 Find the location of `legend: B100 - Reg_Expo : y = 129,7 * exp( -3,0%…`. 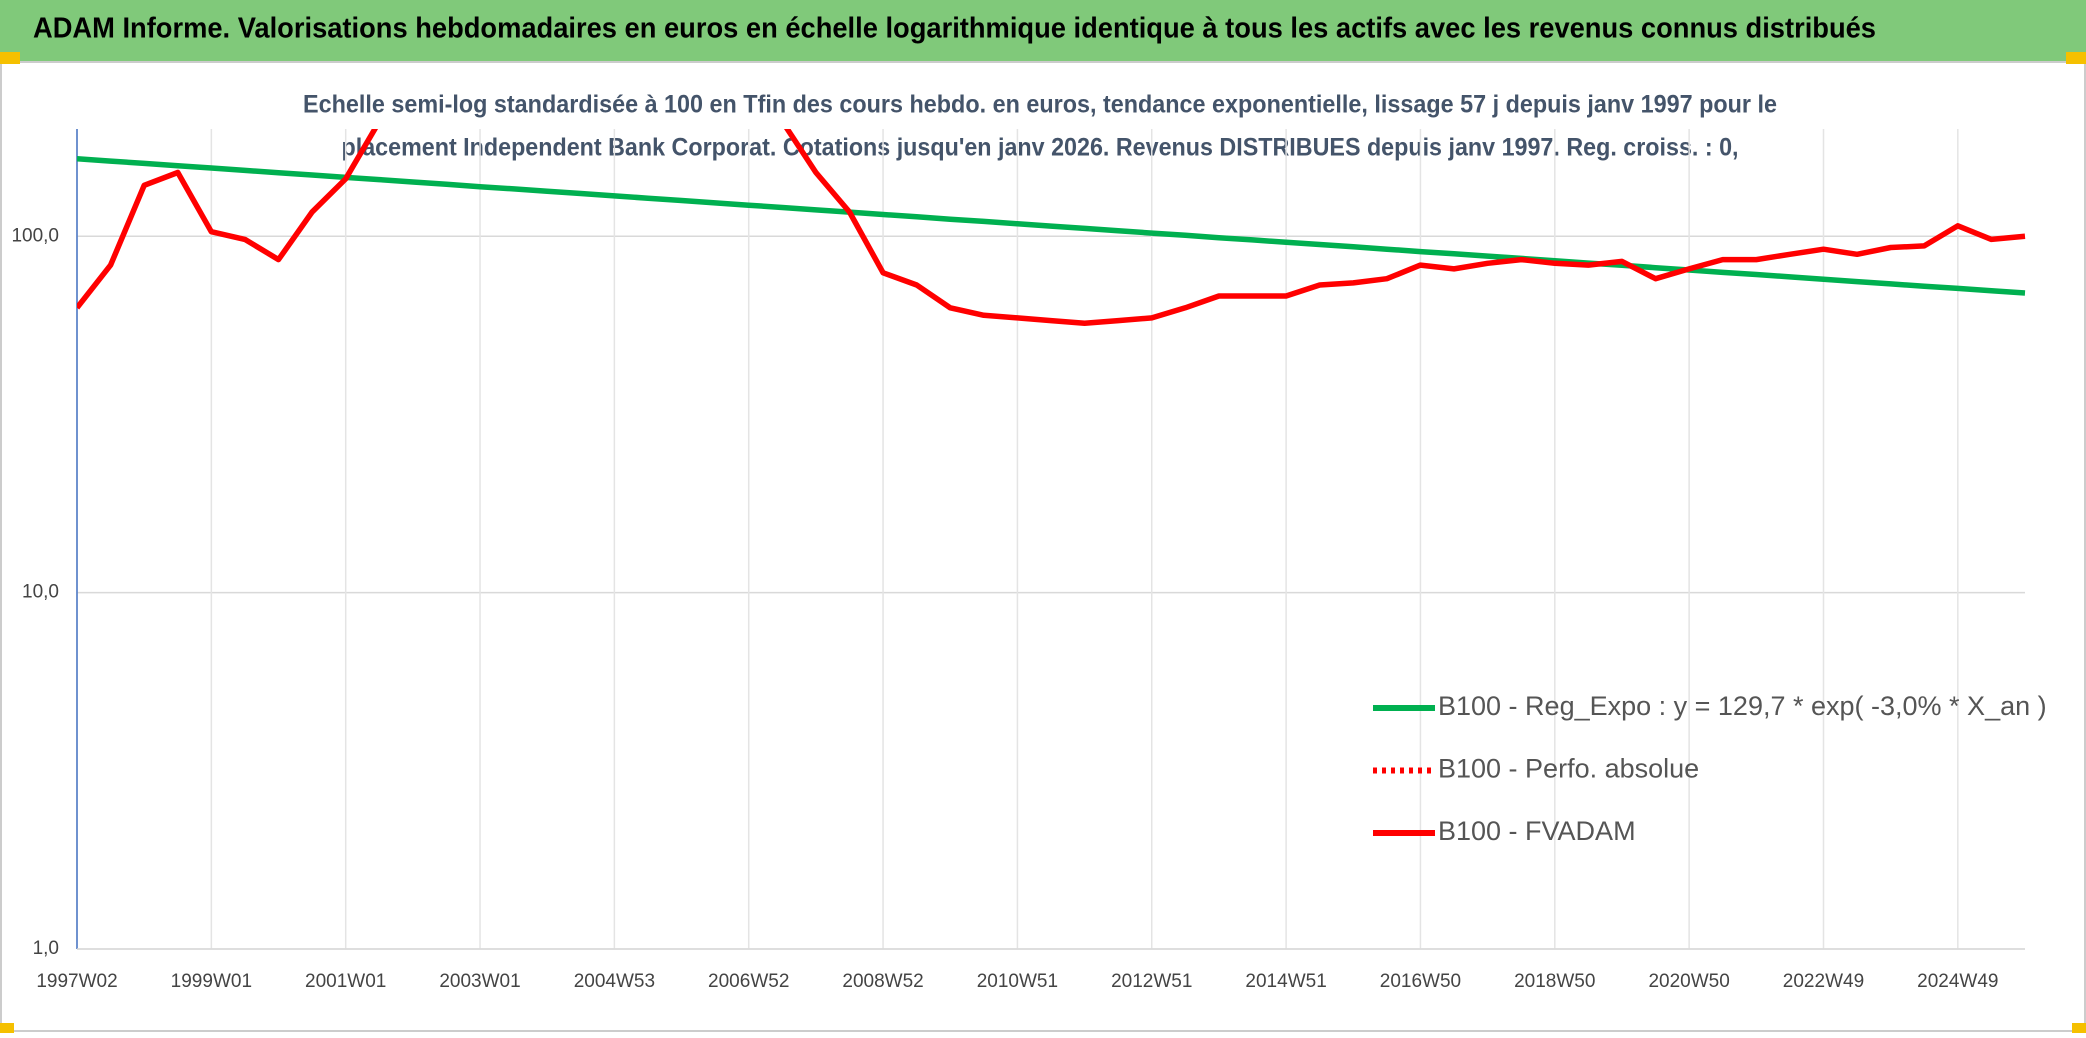

legend: B100 - Reg_Expo : y = 129,7 * exp( -3,0%… is located at coordinates (1710, 768).